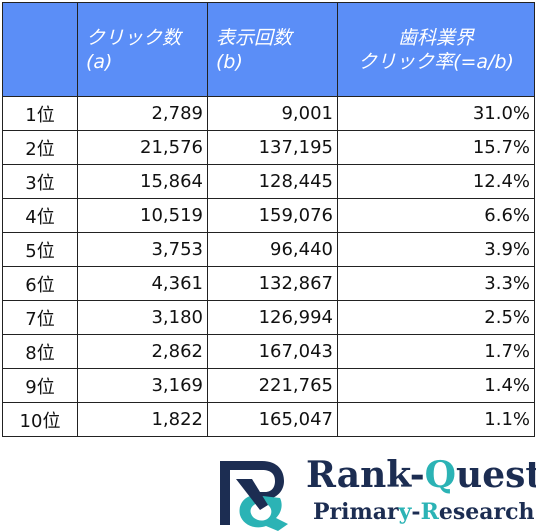  I want to click on rank-cell: 9位, so click(40, 385).